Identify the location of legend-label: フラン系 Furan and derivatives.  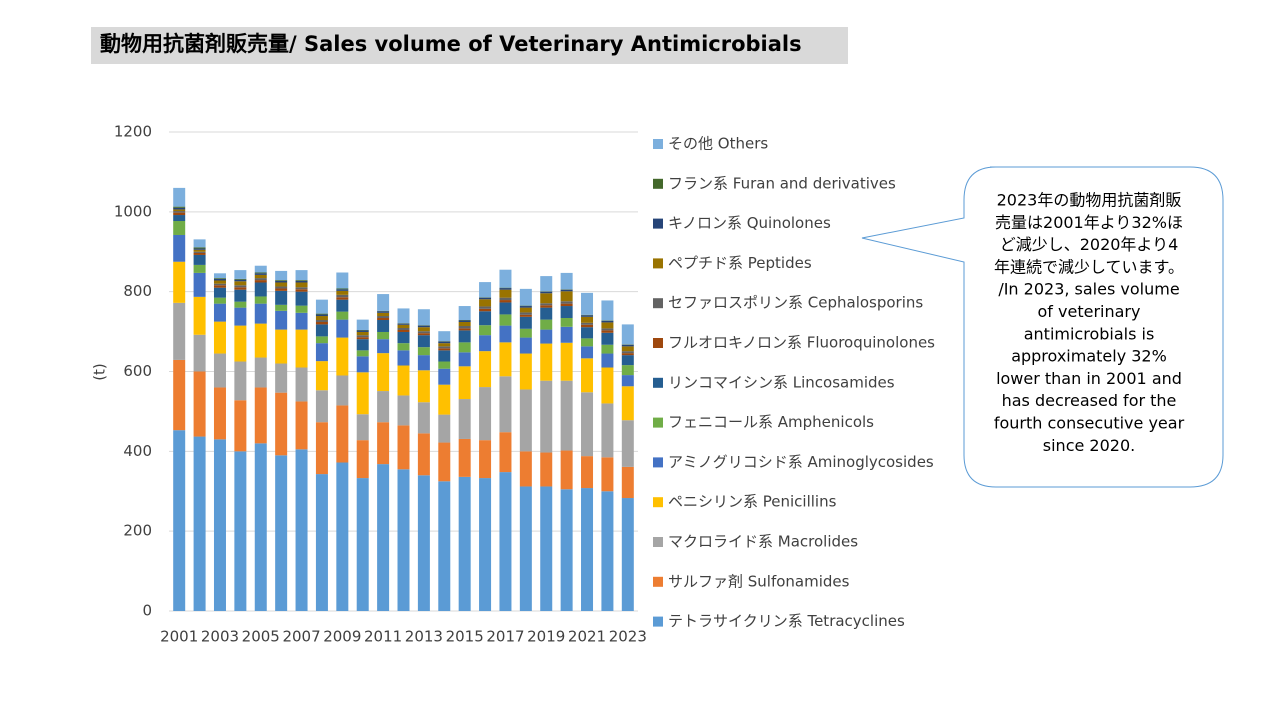
(782, 183).